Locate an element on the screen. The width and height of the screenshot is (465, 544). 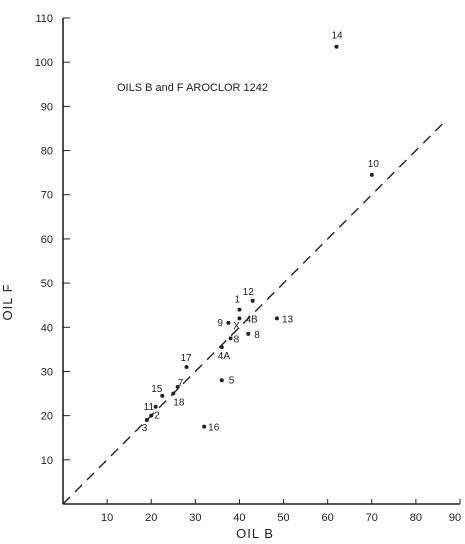
data-point-label: 4A is located at coordinates (224, 356).